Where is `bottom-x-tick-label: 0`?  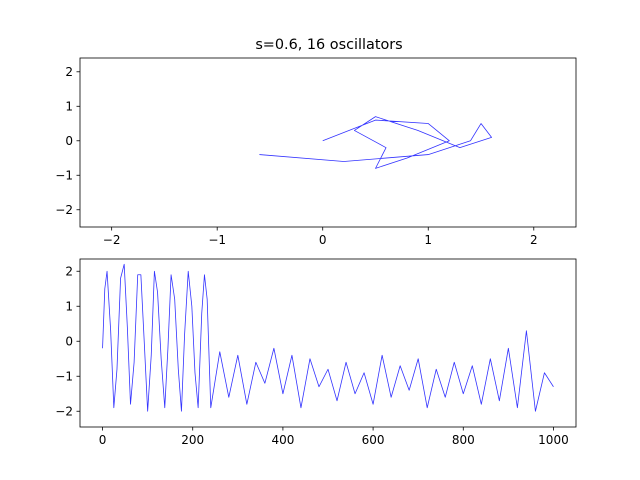
bottom-x-tick-label: 0 is located at coordinates (103, 440).